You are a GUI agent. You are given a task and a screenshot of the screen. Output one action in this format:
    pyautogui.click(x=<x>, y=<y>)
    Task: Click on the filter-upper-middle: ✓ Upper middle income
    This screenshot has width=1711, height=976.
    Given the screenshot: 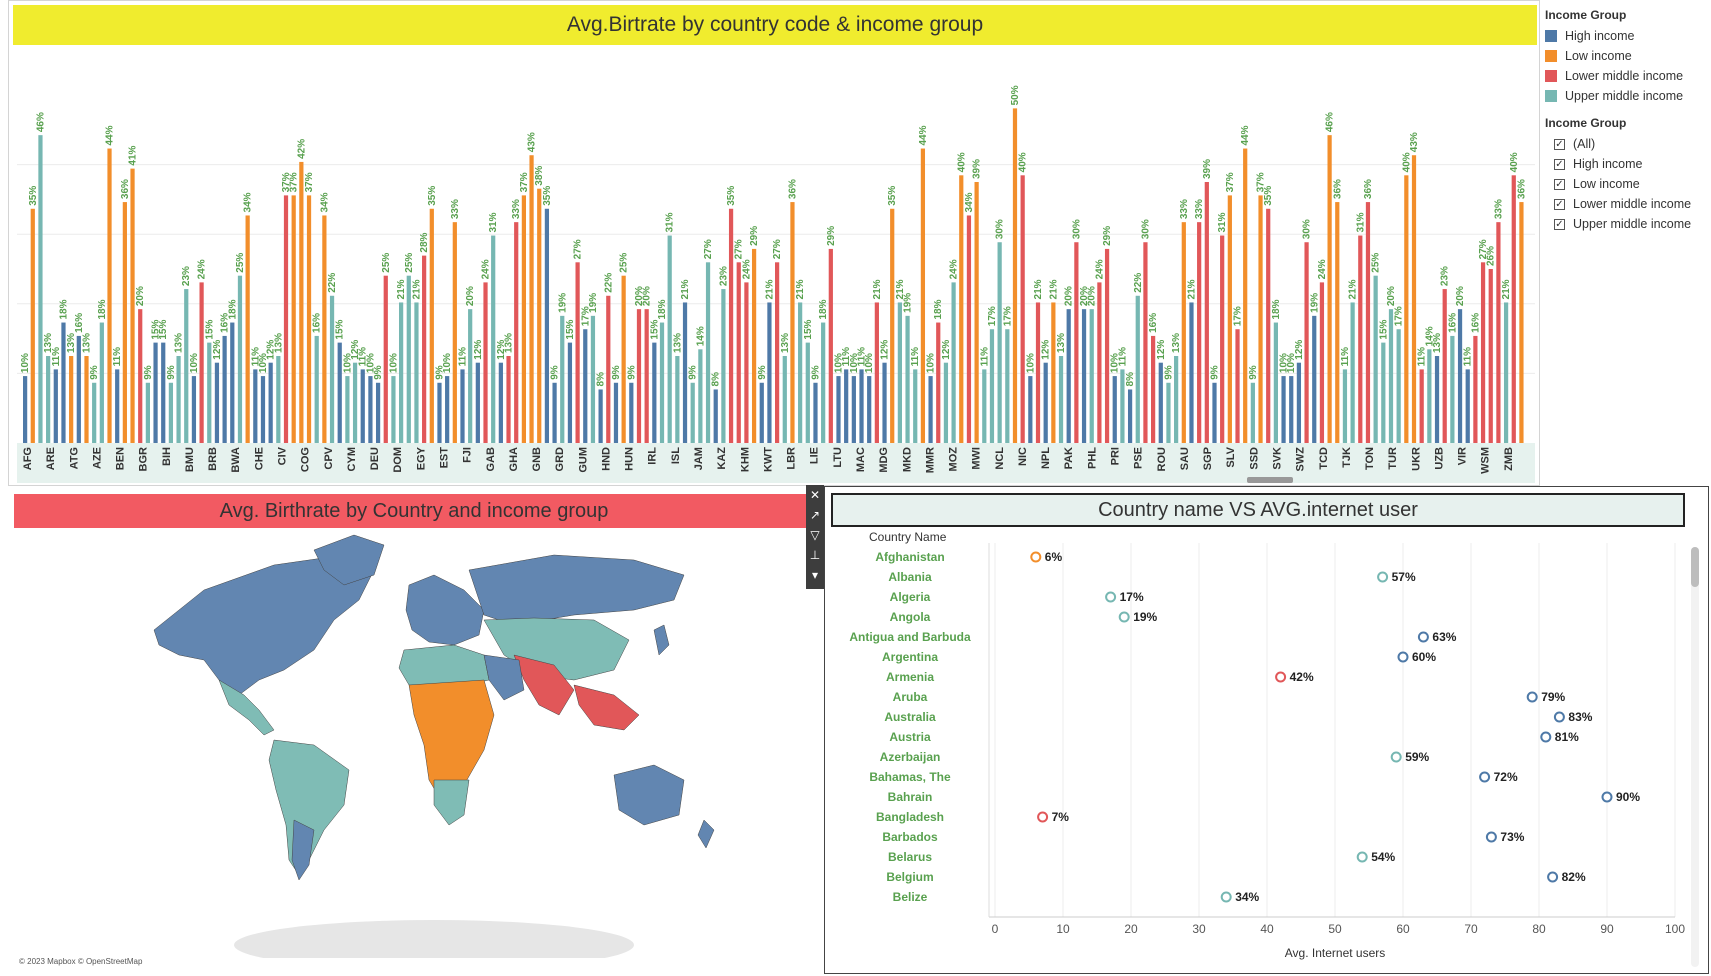 What is the action you would take?
    pyautogui.click(x=1628, y=224)
    